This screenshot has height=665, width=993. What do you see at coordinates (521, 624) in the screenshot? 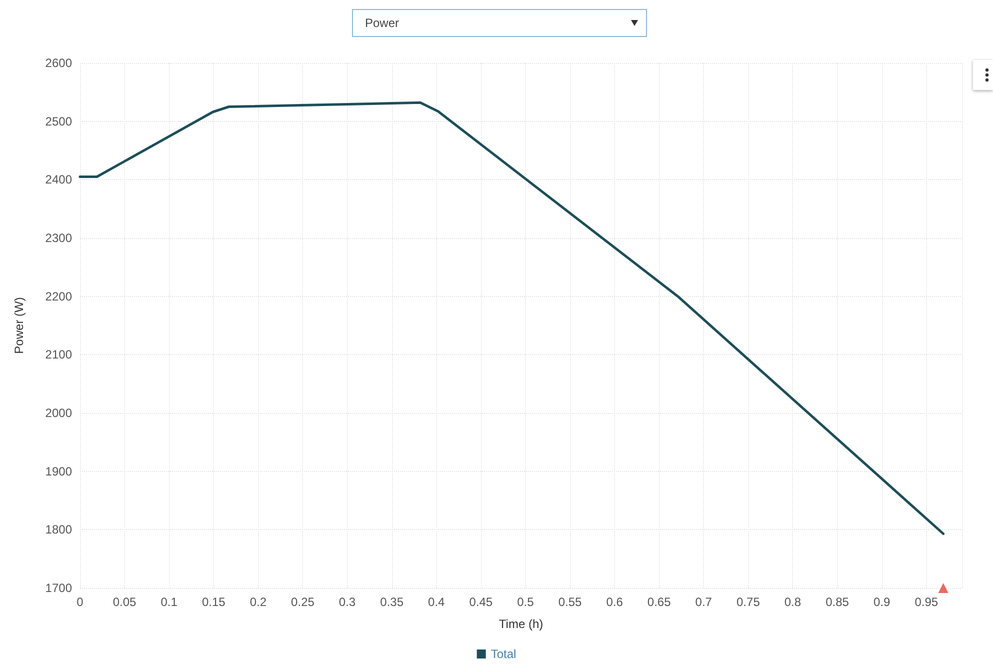
I see `x-axis-title: Time (h)` at bounding box center [521, 624].